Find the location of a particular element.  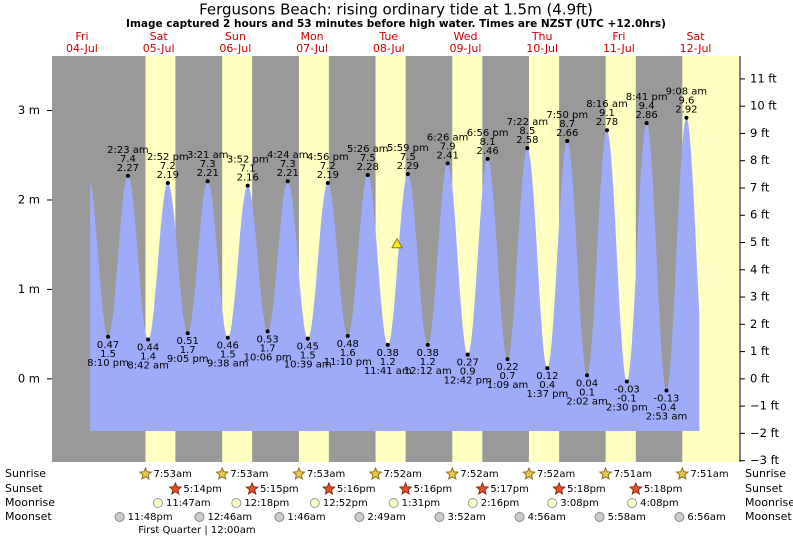

tide-label: 9.1 is located at coordinates (607, 113).